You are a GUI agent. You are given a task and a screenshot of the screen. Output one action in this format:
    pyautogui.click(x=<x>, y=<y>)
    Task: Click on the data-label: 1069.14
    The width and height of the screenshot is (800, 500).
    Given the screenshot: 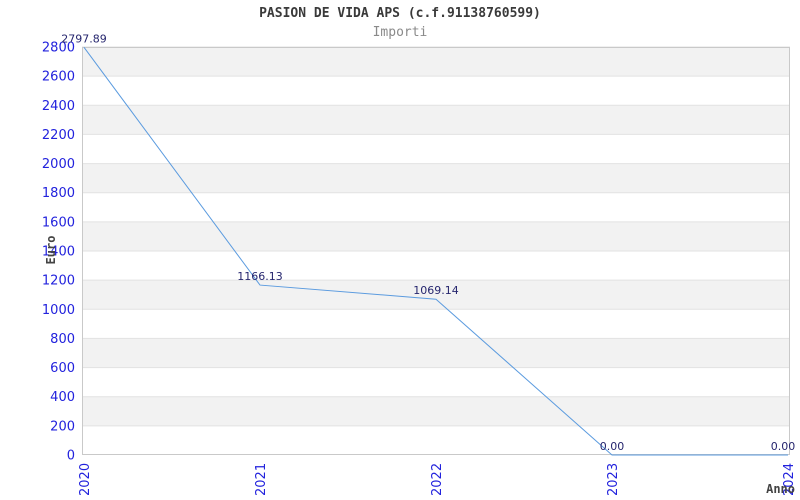 What is the action you would take?
    pyautogui.click(x=436, y=290)
    